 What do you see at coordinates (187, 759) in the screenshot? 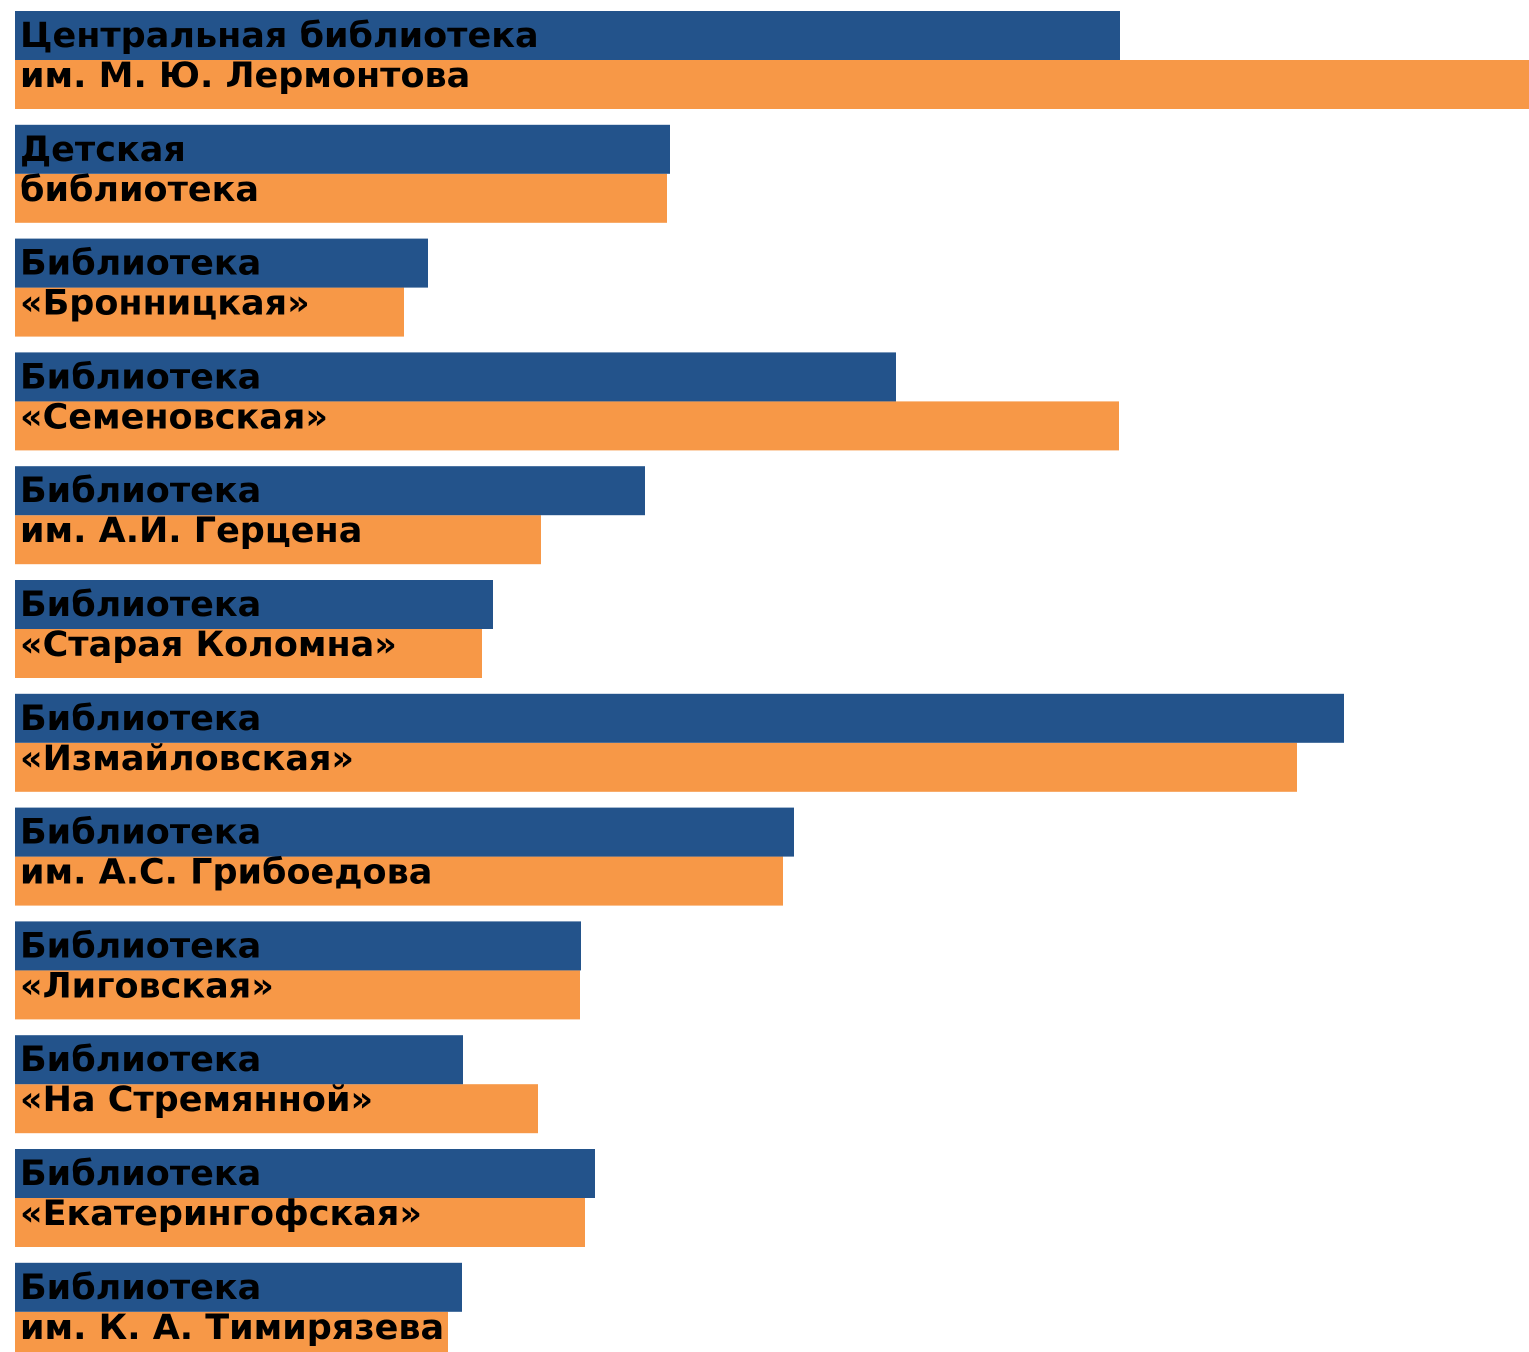
I see `category-label-line2: «Измайловская»` at bounding box center [187, 759].